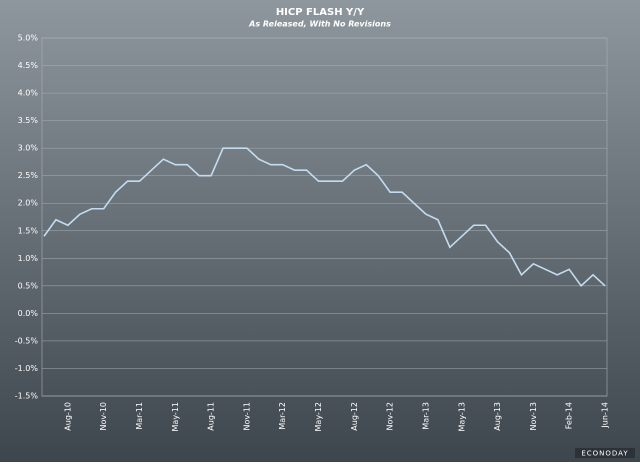  I want to click on y-tick-label: 4.5%, so click(28, 65).